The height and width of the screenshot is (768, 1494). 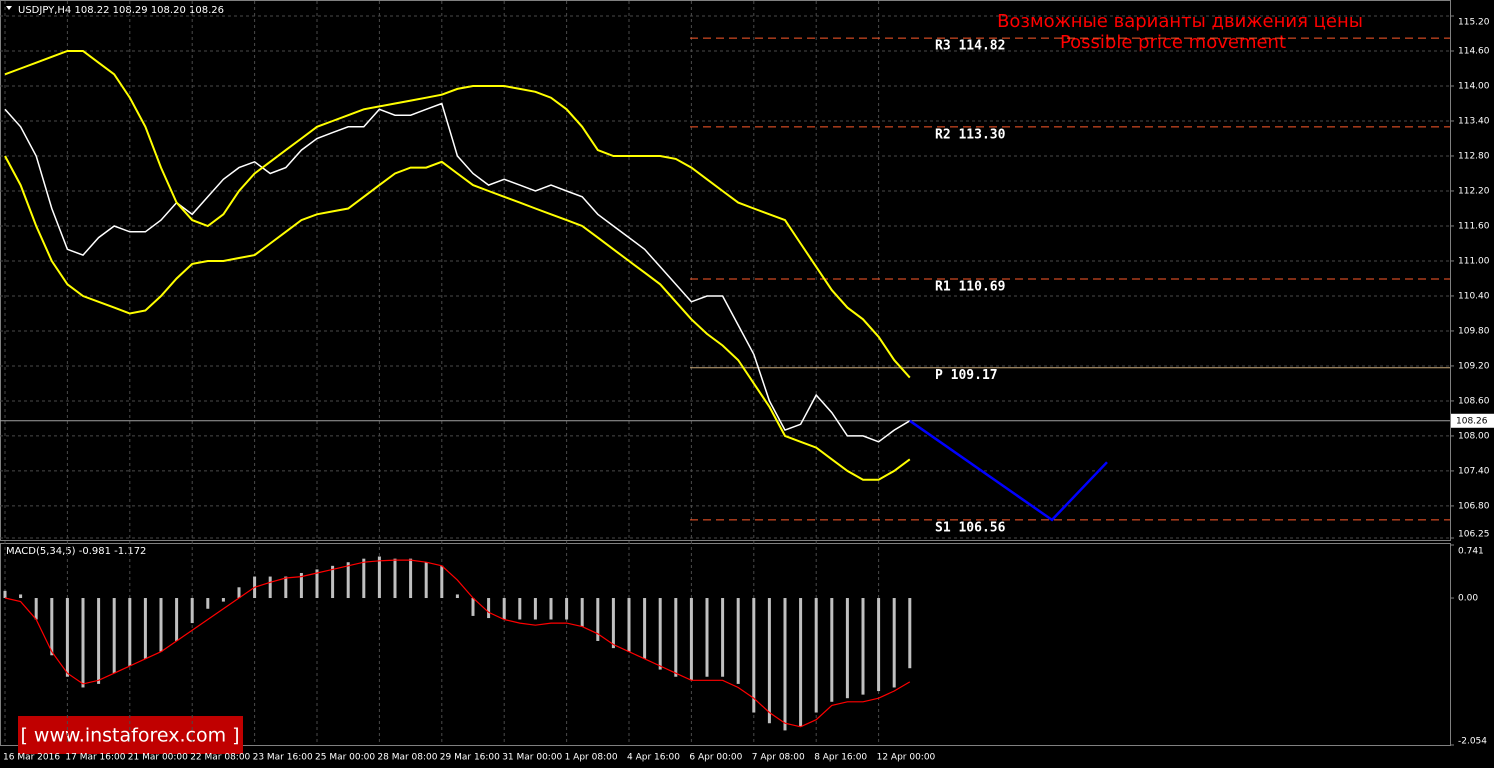 What do you see at coordinates (1474, 506) in the screenshot?
I see `y-tick-label: 106.80` at bounding box center [1474, 506].